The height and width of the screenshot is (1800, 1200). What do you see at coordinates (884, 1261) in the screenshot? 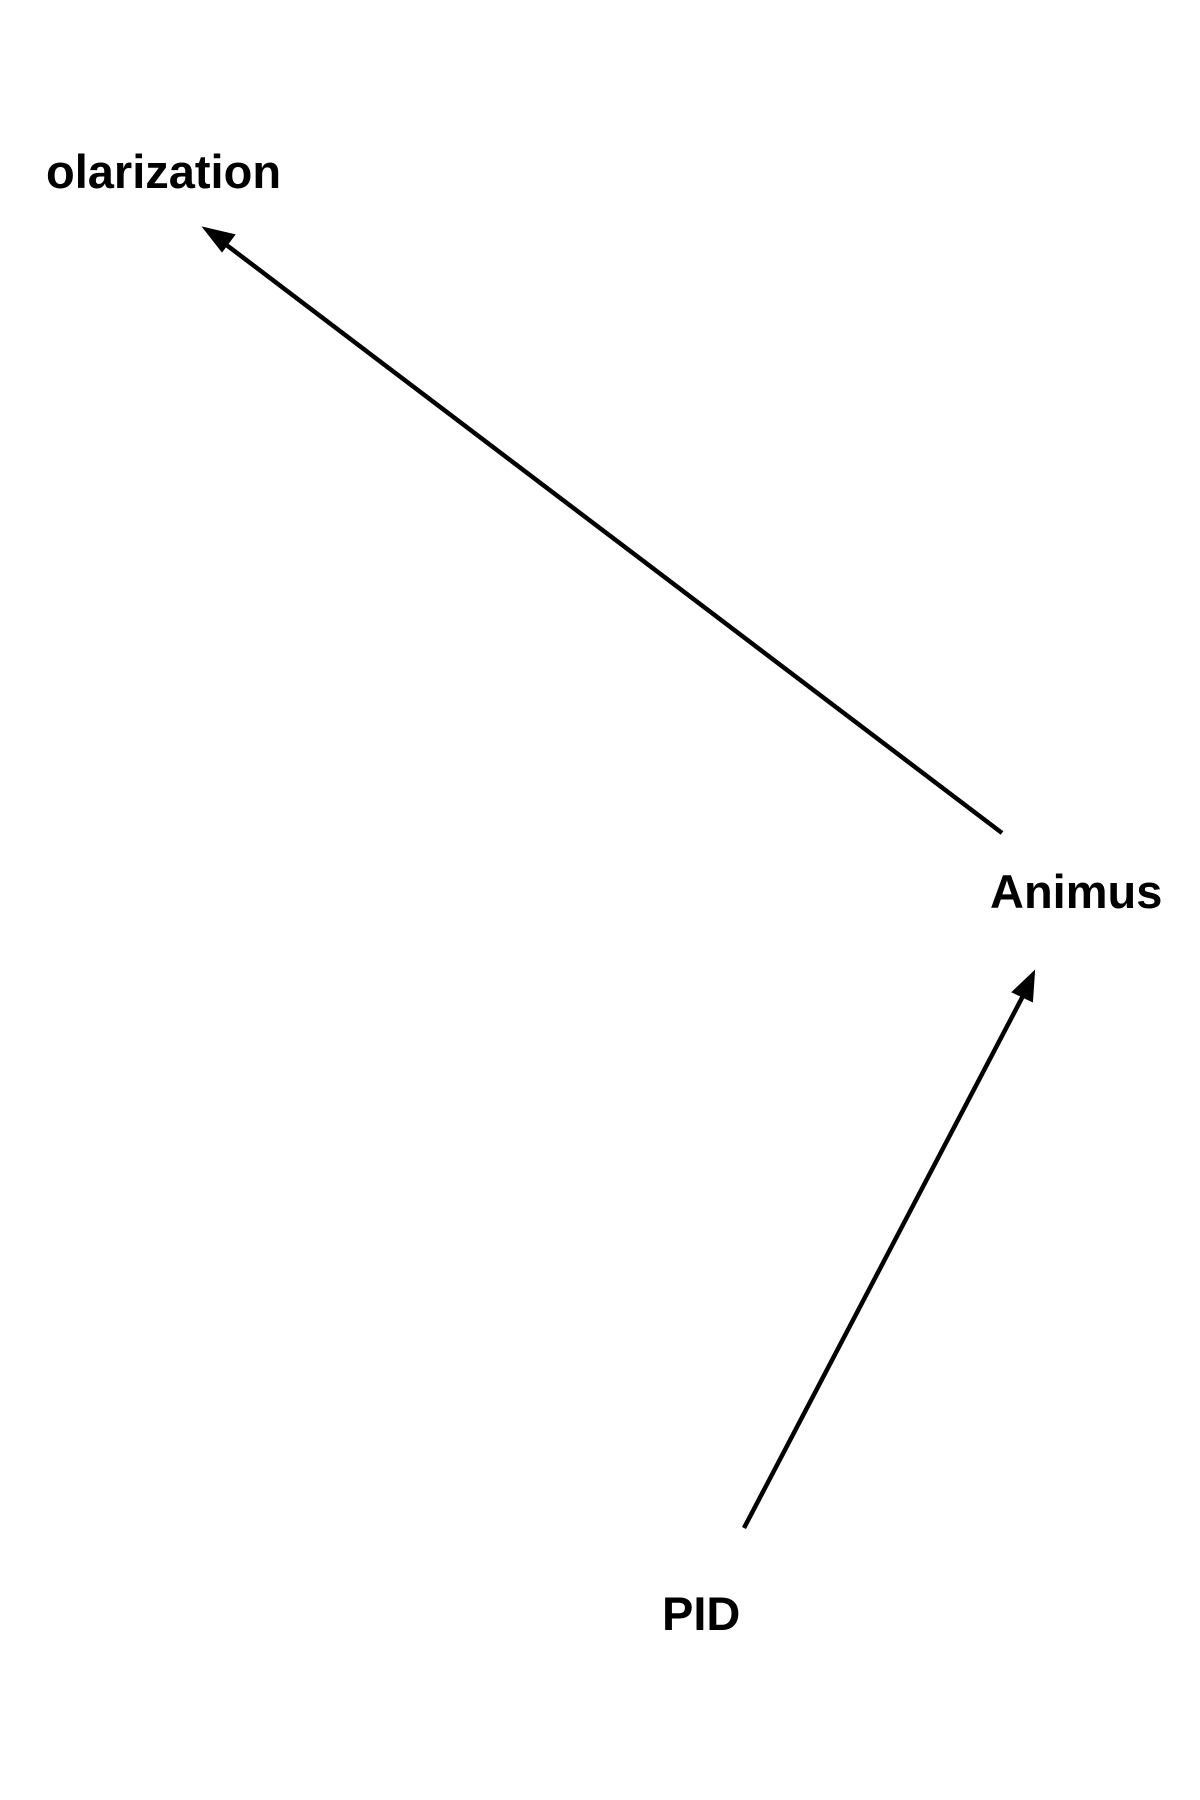
I see `edge-pid-to-animus-line` at bounding box center [884, 1261].